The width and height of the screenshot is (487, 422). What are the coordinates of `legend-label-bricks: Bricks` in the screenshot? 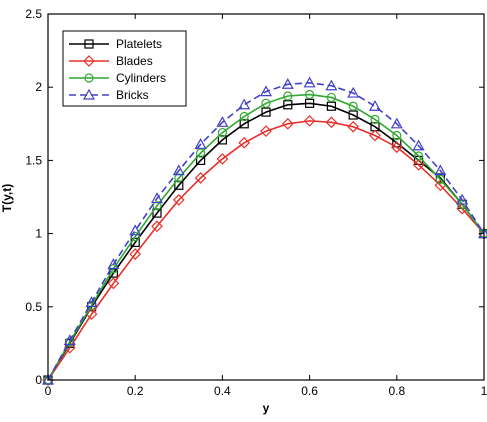 It's located at (132, 95).